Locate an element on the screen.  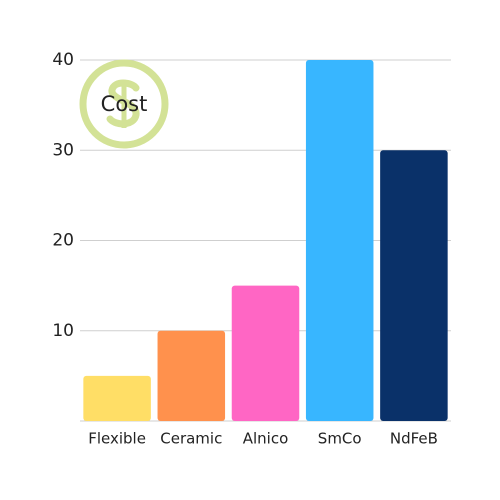
y-tick-label: 40 is located at coordinates (63, 60).